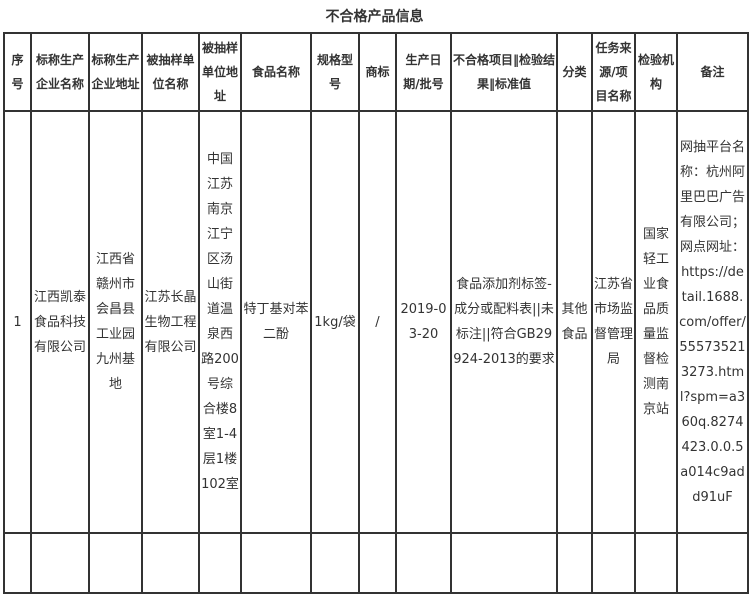  I want to click on cell-r1-c2: 江西凯泰食品科技有限公司, so click(60, 322).